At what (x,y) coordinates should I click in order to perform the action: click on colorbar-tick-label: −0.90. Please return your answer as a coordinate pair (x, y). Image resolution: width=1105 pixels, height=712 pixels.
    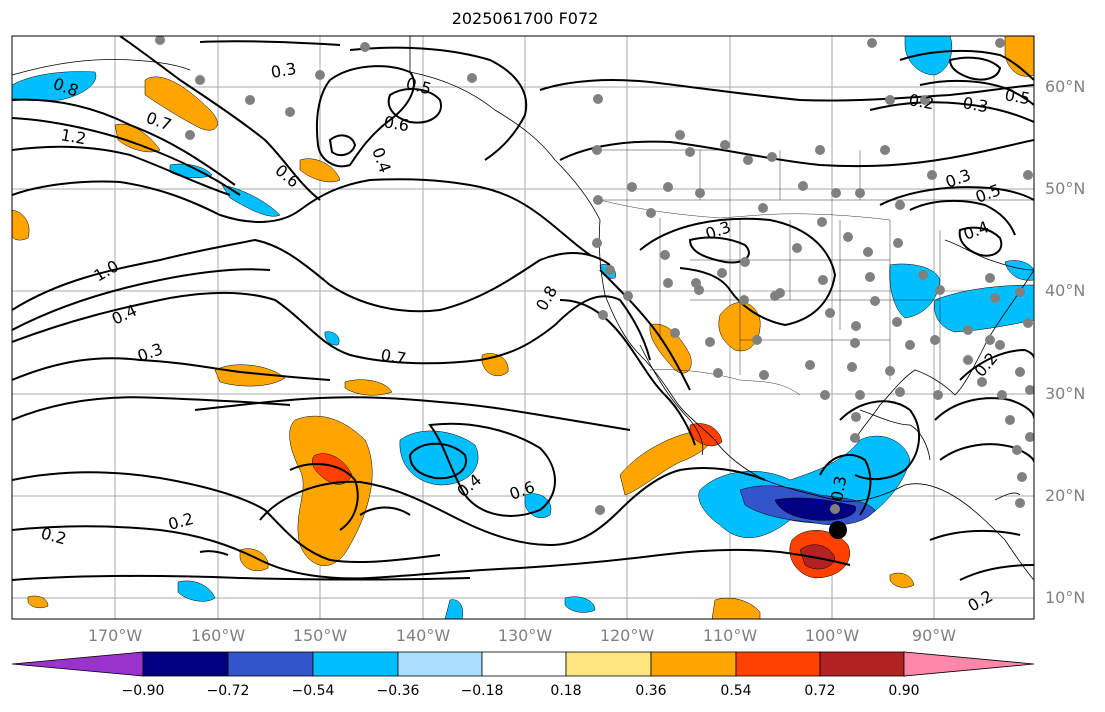
    Looking at the image, I should click on (143, 691).